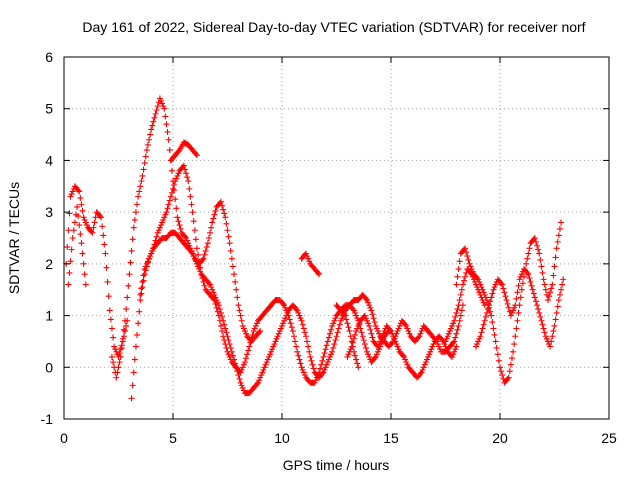 The image size is (640, 480). Describe the element at coordinates (336, 465) in the screenshot. I see `x-axis-label: GPS time / hours` at that location.